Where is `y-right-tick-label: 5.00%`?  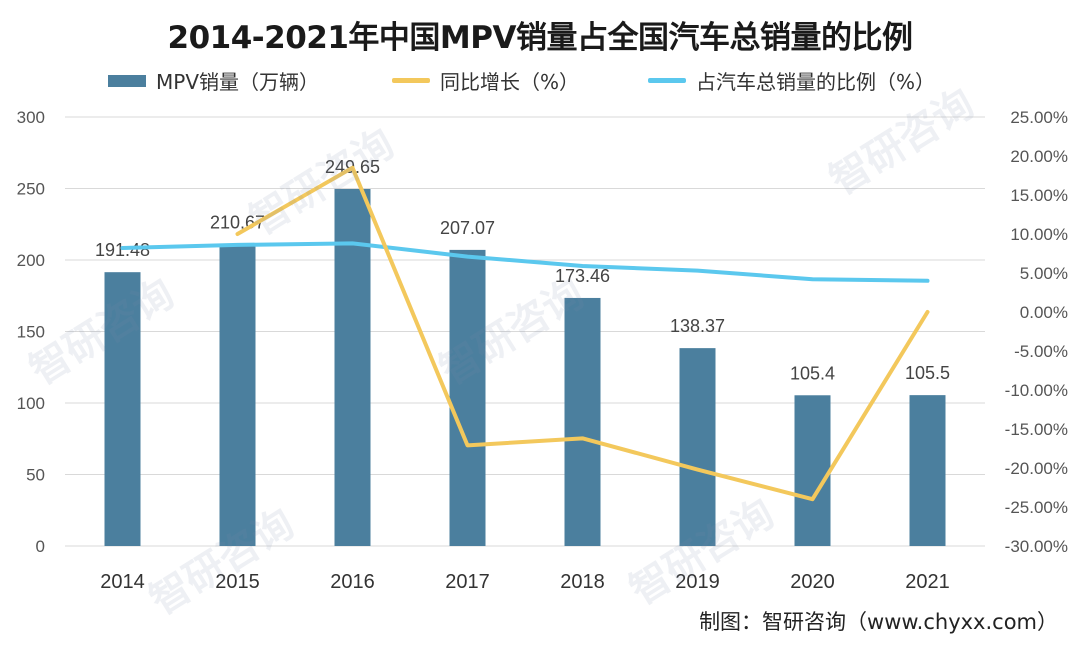
y-right-tick-label: 5.00% is located at coordinates (1044, 273).